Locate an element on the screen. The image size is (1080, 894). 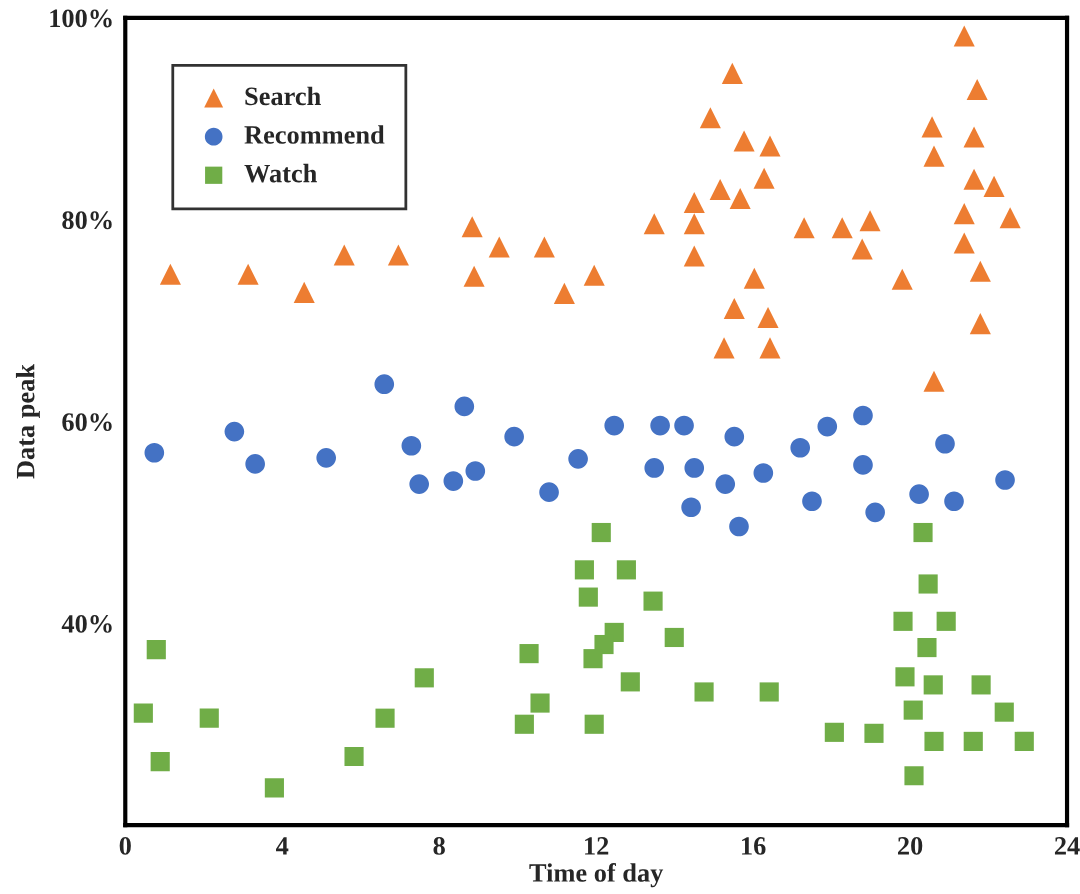
x-tick-label: 16 is located at coordinates (754, 846).